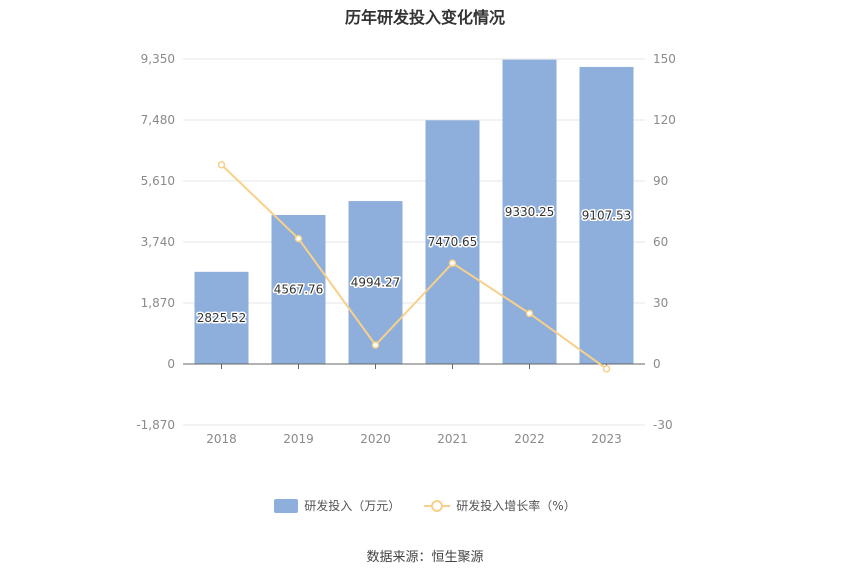 This screenshot has width=850, height=575. I want to click on legend-label-growth-rate: 研发投入增长率（%）, so click(516, 506).